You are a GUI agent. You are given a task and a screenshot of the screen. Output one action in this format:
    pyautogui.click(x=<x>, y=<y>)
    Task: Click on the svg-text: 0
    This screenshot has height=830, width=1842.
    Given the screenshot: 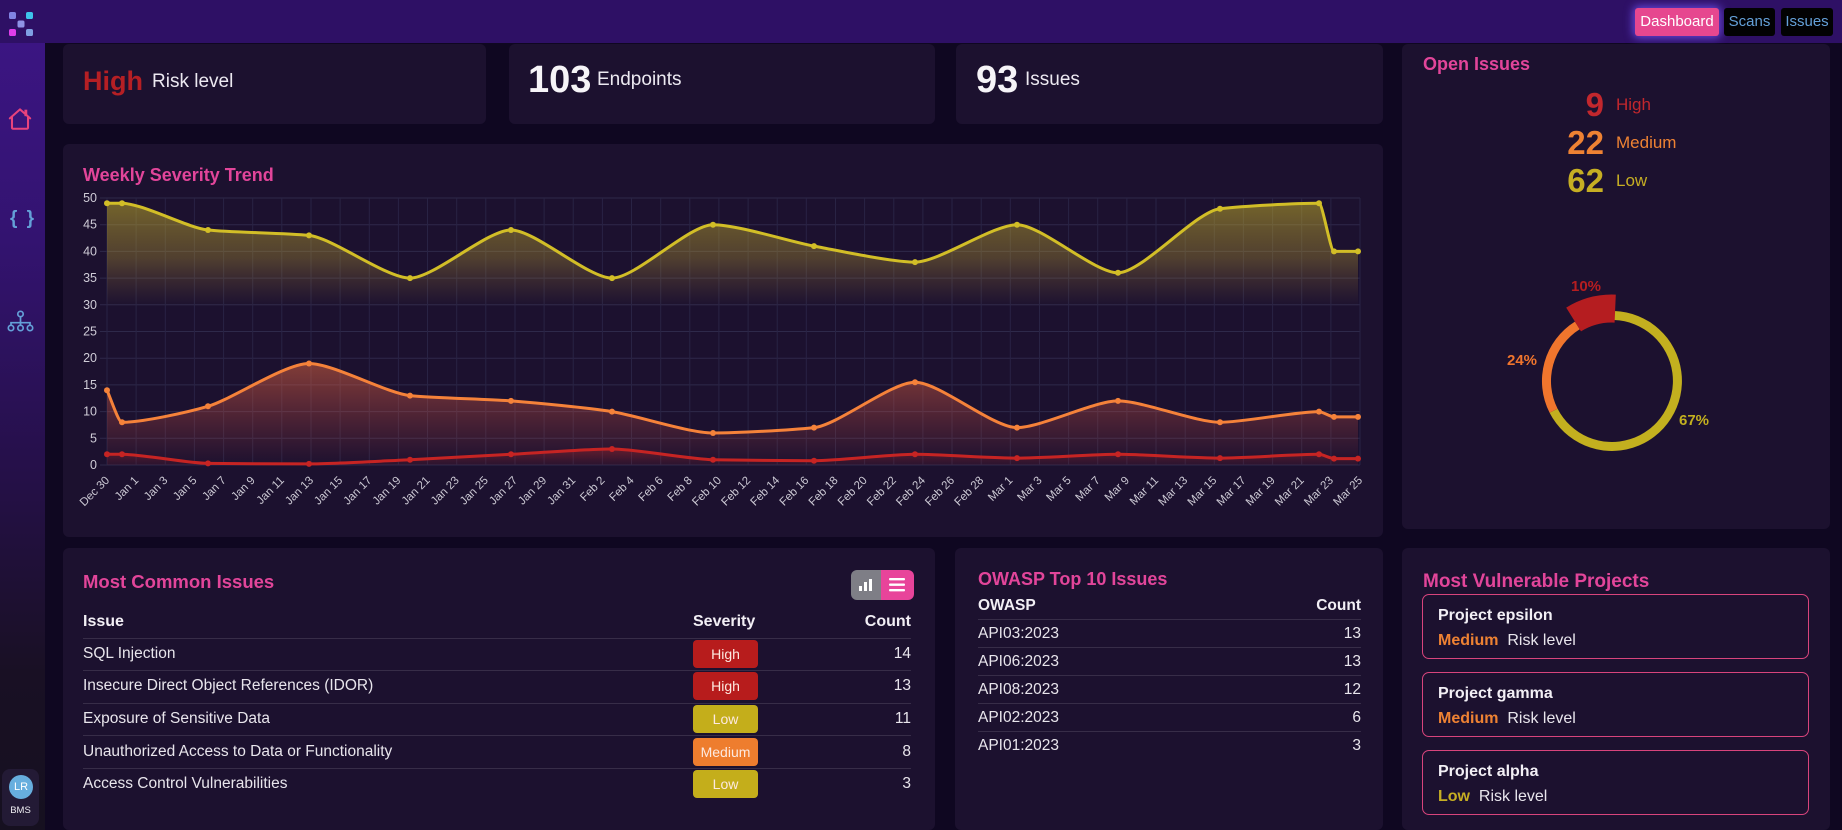 What is the action you would take?
    pyautogui.click(x=93, y=465)
    